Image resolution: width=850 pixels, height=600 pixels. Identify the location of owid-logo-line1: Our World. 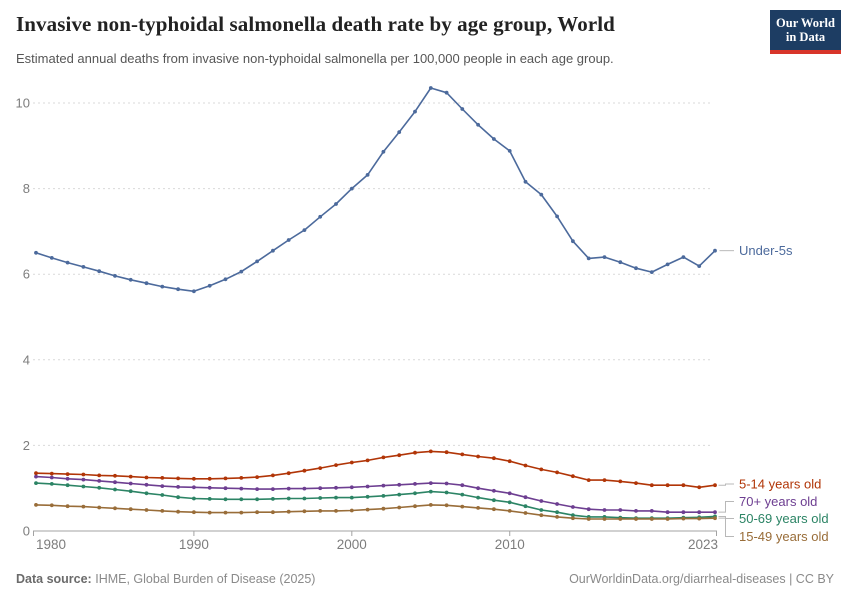
(805, 23).